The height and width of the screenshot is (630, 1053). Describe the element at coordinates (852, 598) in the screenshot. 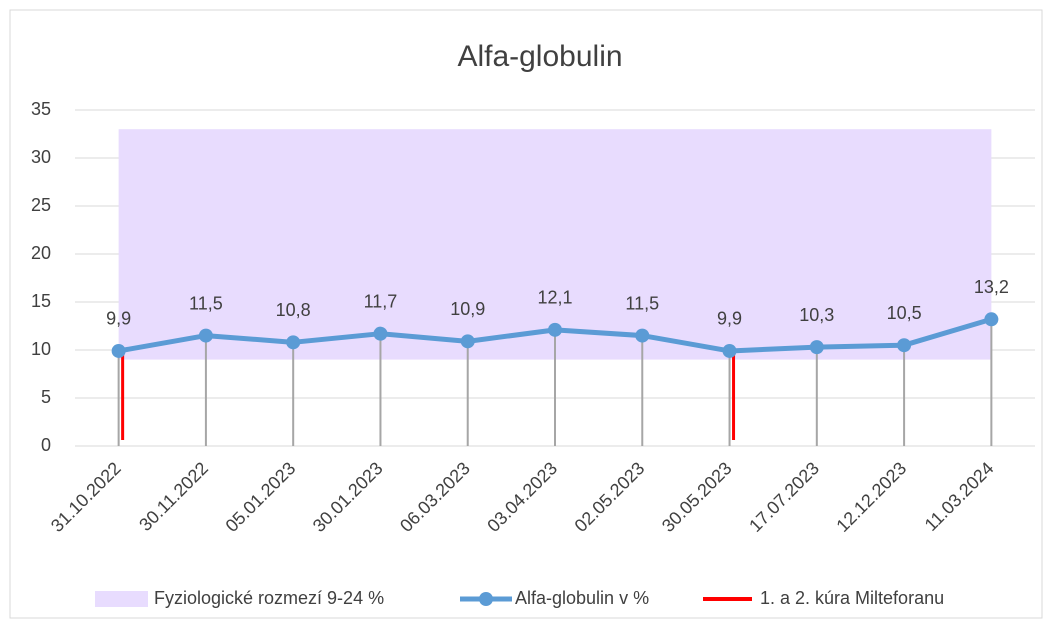

I see `legend-label: 1. a 2. kúra Milteforanu` at that location.